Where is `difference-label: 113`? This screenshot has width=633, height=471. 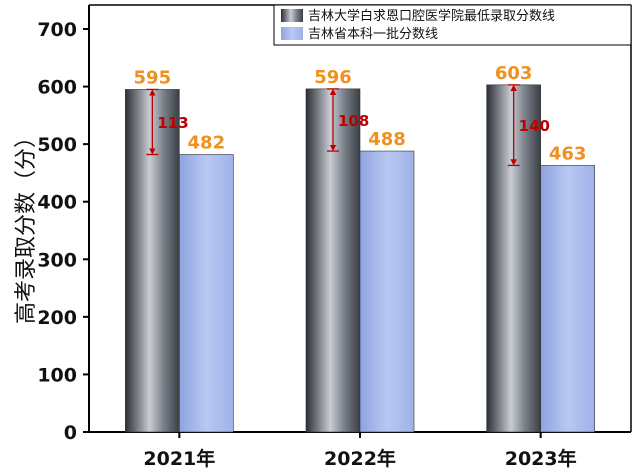
difference-label: 113 is located at coordinates (172, 123).